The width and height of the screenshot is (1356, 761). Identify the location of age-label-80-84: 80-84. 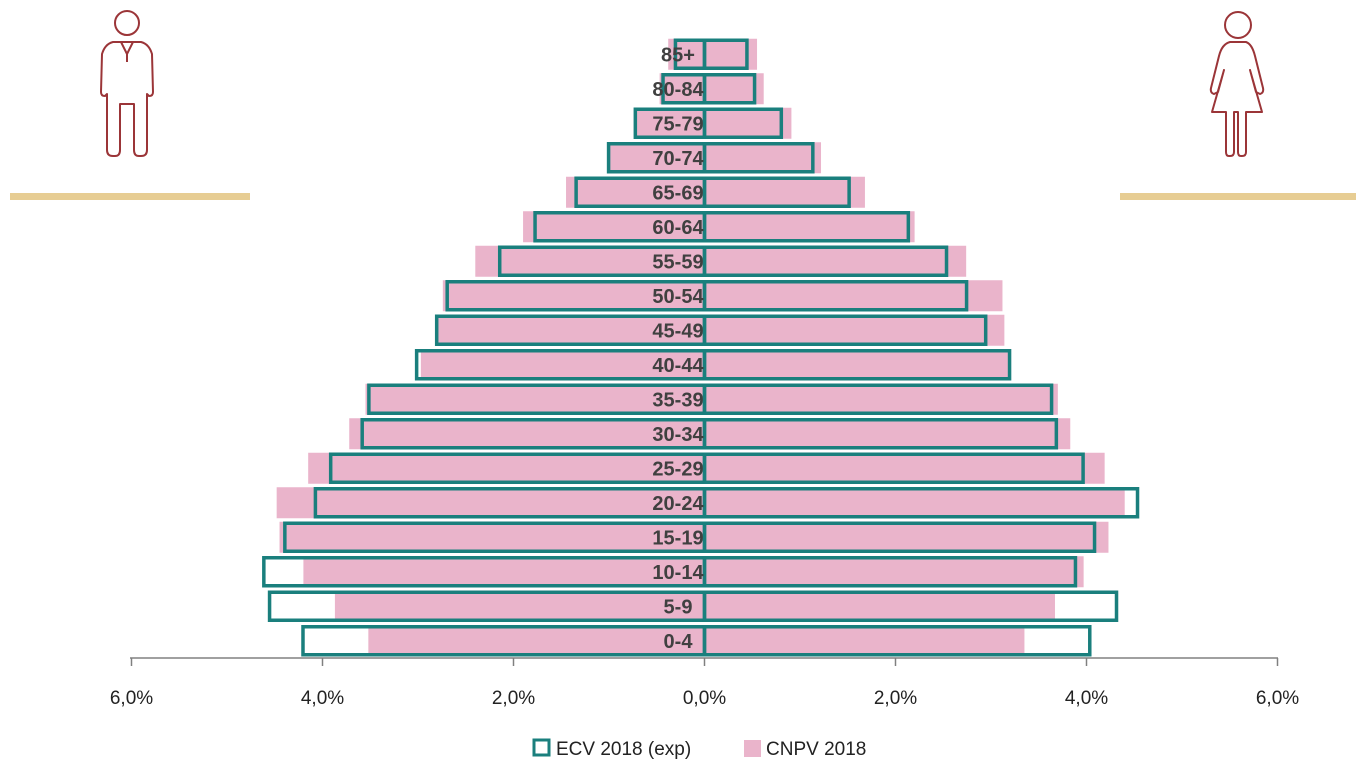
(678, 90).